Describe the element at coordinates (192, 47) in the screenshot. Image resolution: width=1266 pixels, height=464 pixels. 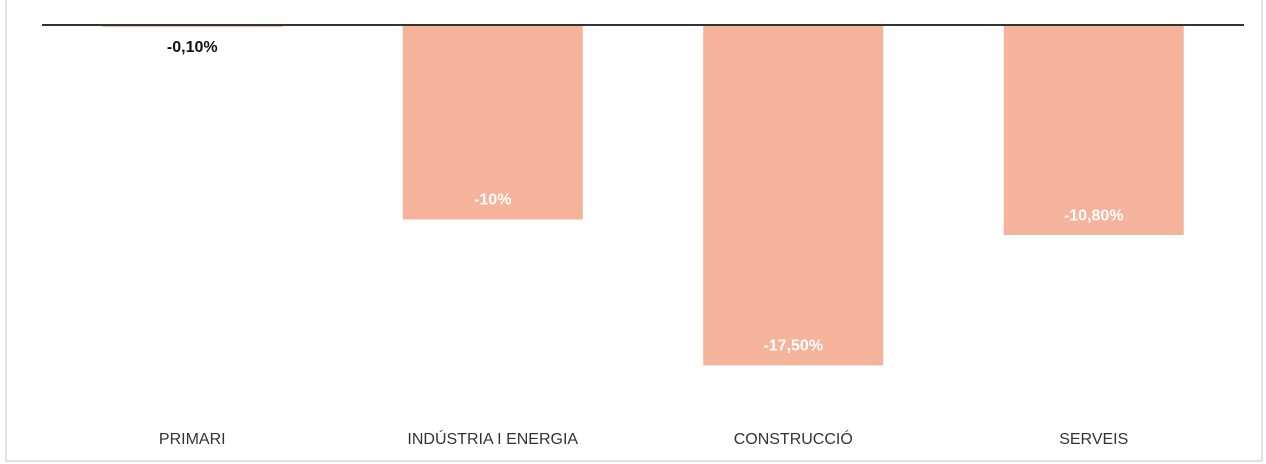
I see `data-label: -0,10%` at that location.